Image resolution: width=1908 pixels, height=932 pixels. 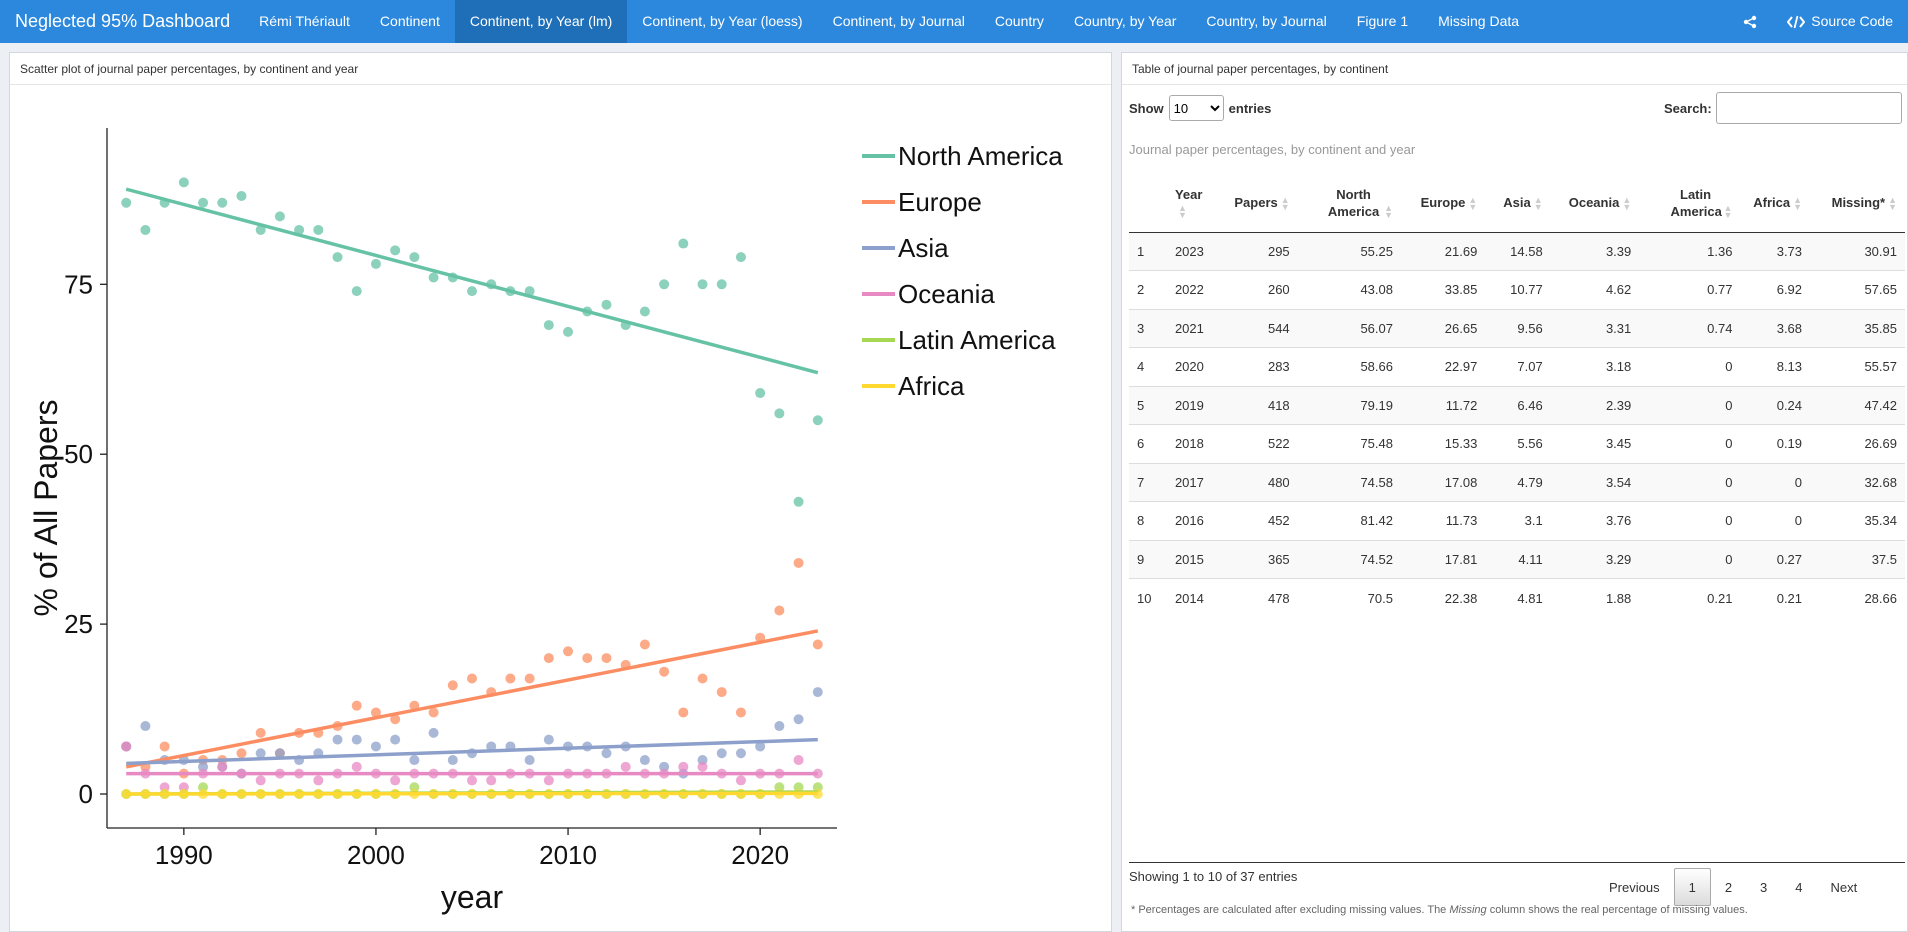 What do you see at coordinates (1728, 887) in the screenshot?
I see `page-button-2: 2` at bounding box center [1728, 887].